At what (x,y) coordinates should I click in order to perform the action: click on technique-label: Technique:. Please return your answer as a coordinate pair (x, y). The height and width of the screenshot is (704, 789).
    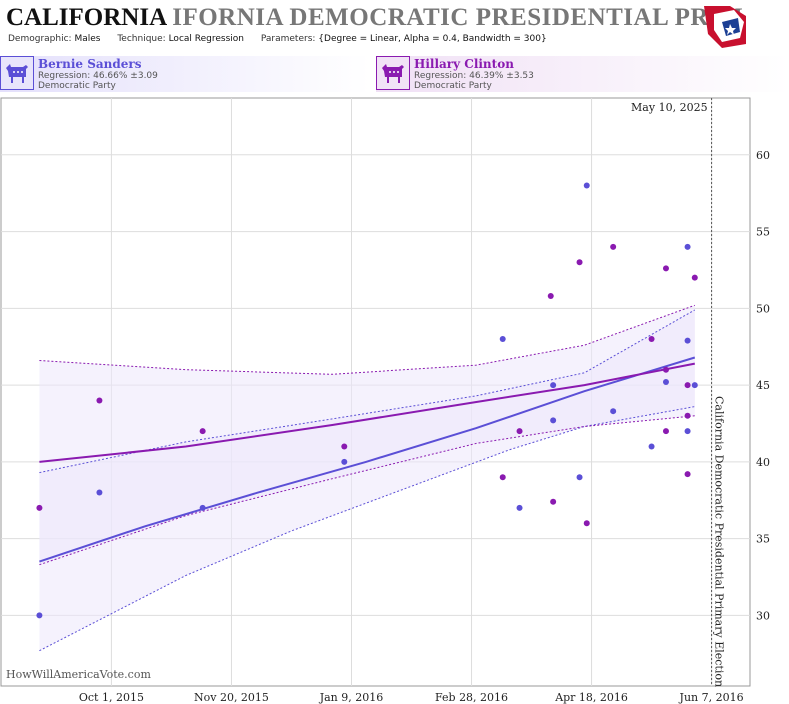
    Looking at the image, I should click on (141, 39).